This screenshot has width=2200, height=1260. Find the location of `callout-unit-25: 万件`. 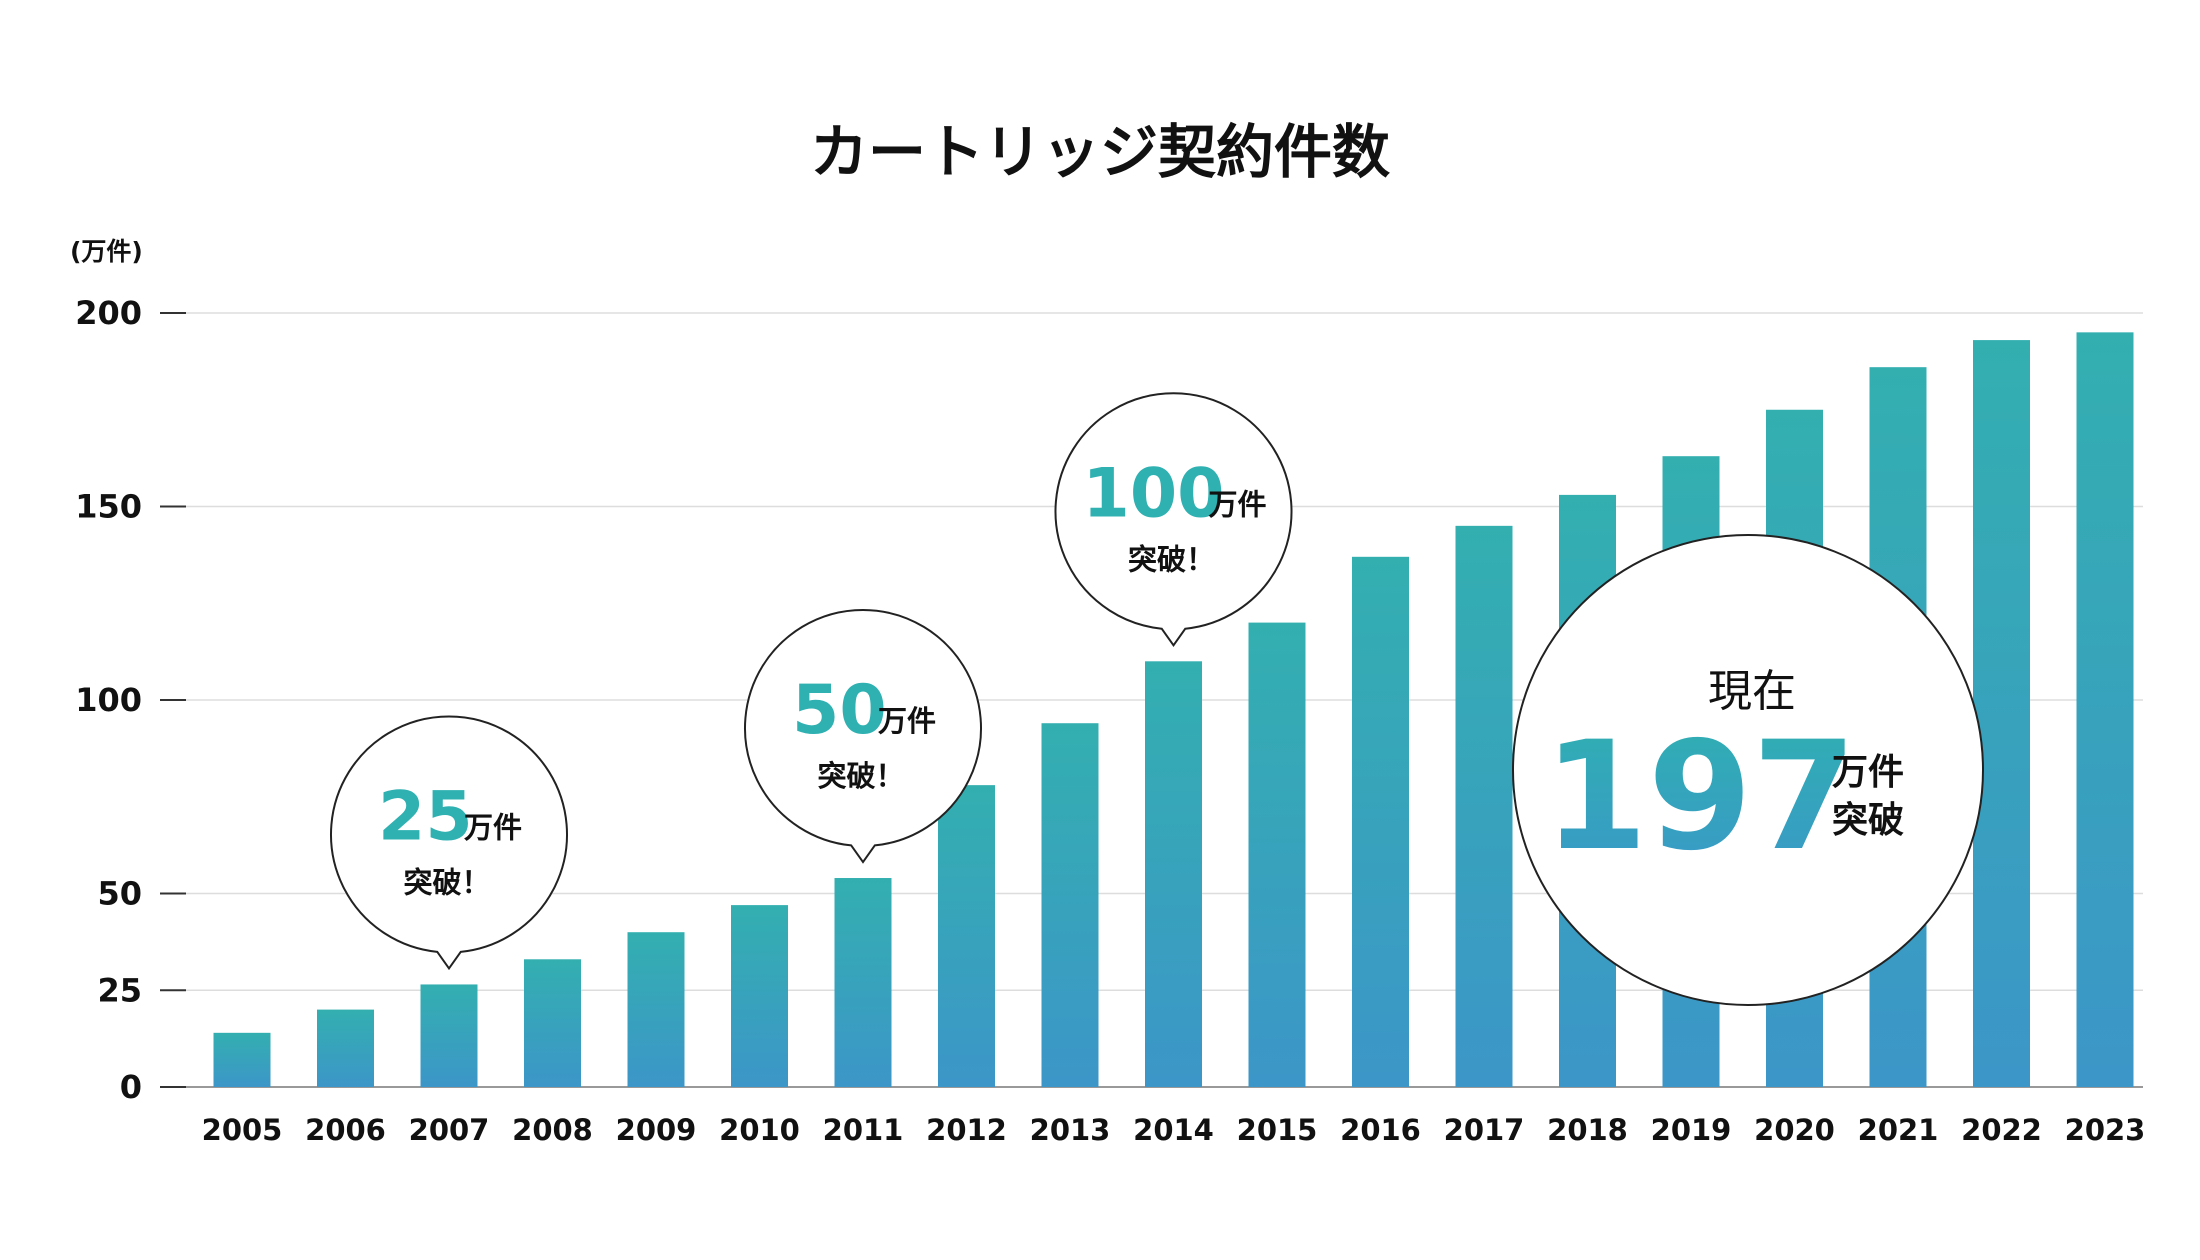

callout-unit-25: 万件 is located at coordinates (493, 827).